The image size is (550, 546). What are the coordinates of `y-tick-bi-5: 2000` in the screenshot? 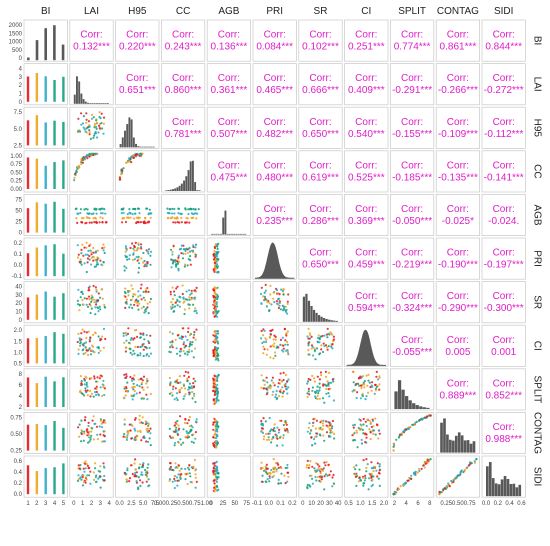 It's located at (16, 26).